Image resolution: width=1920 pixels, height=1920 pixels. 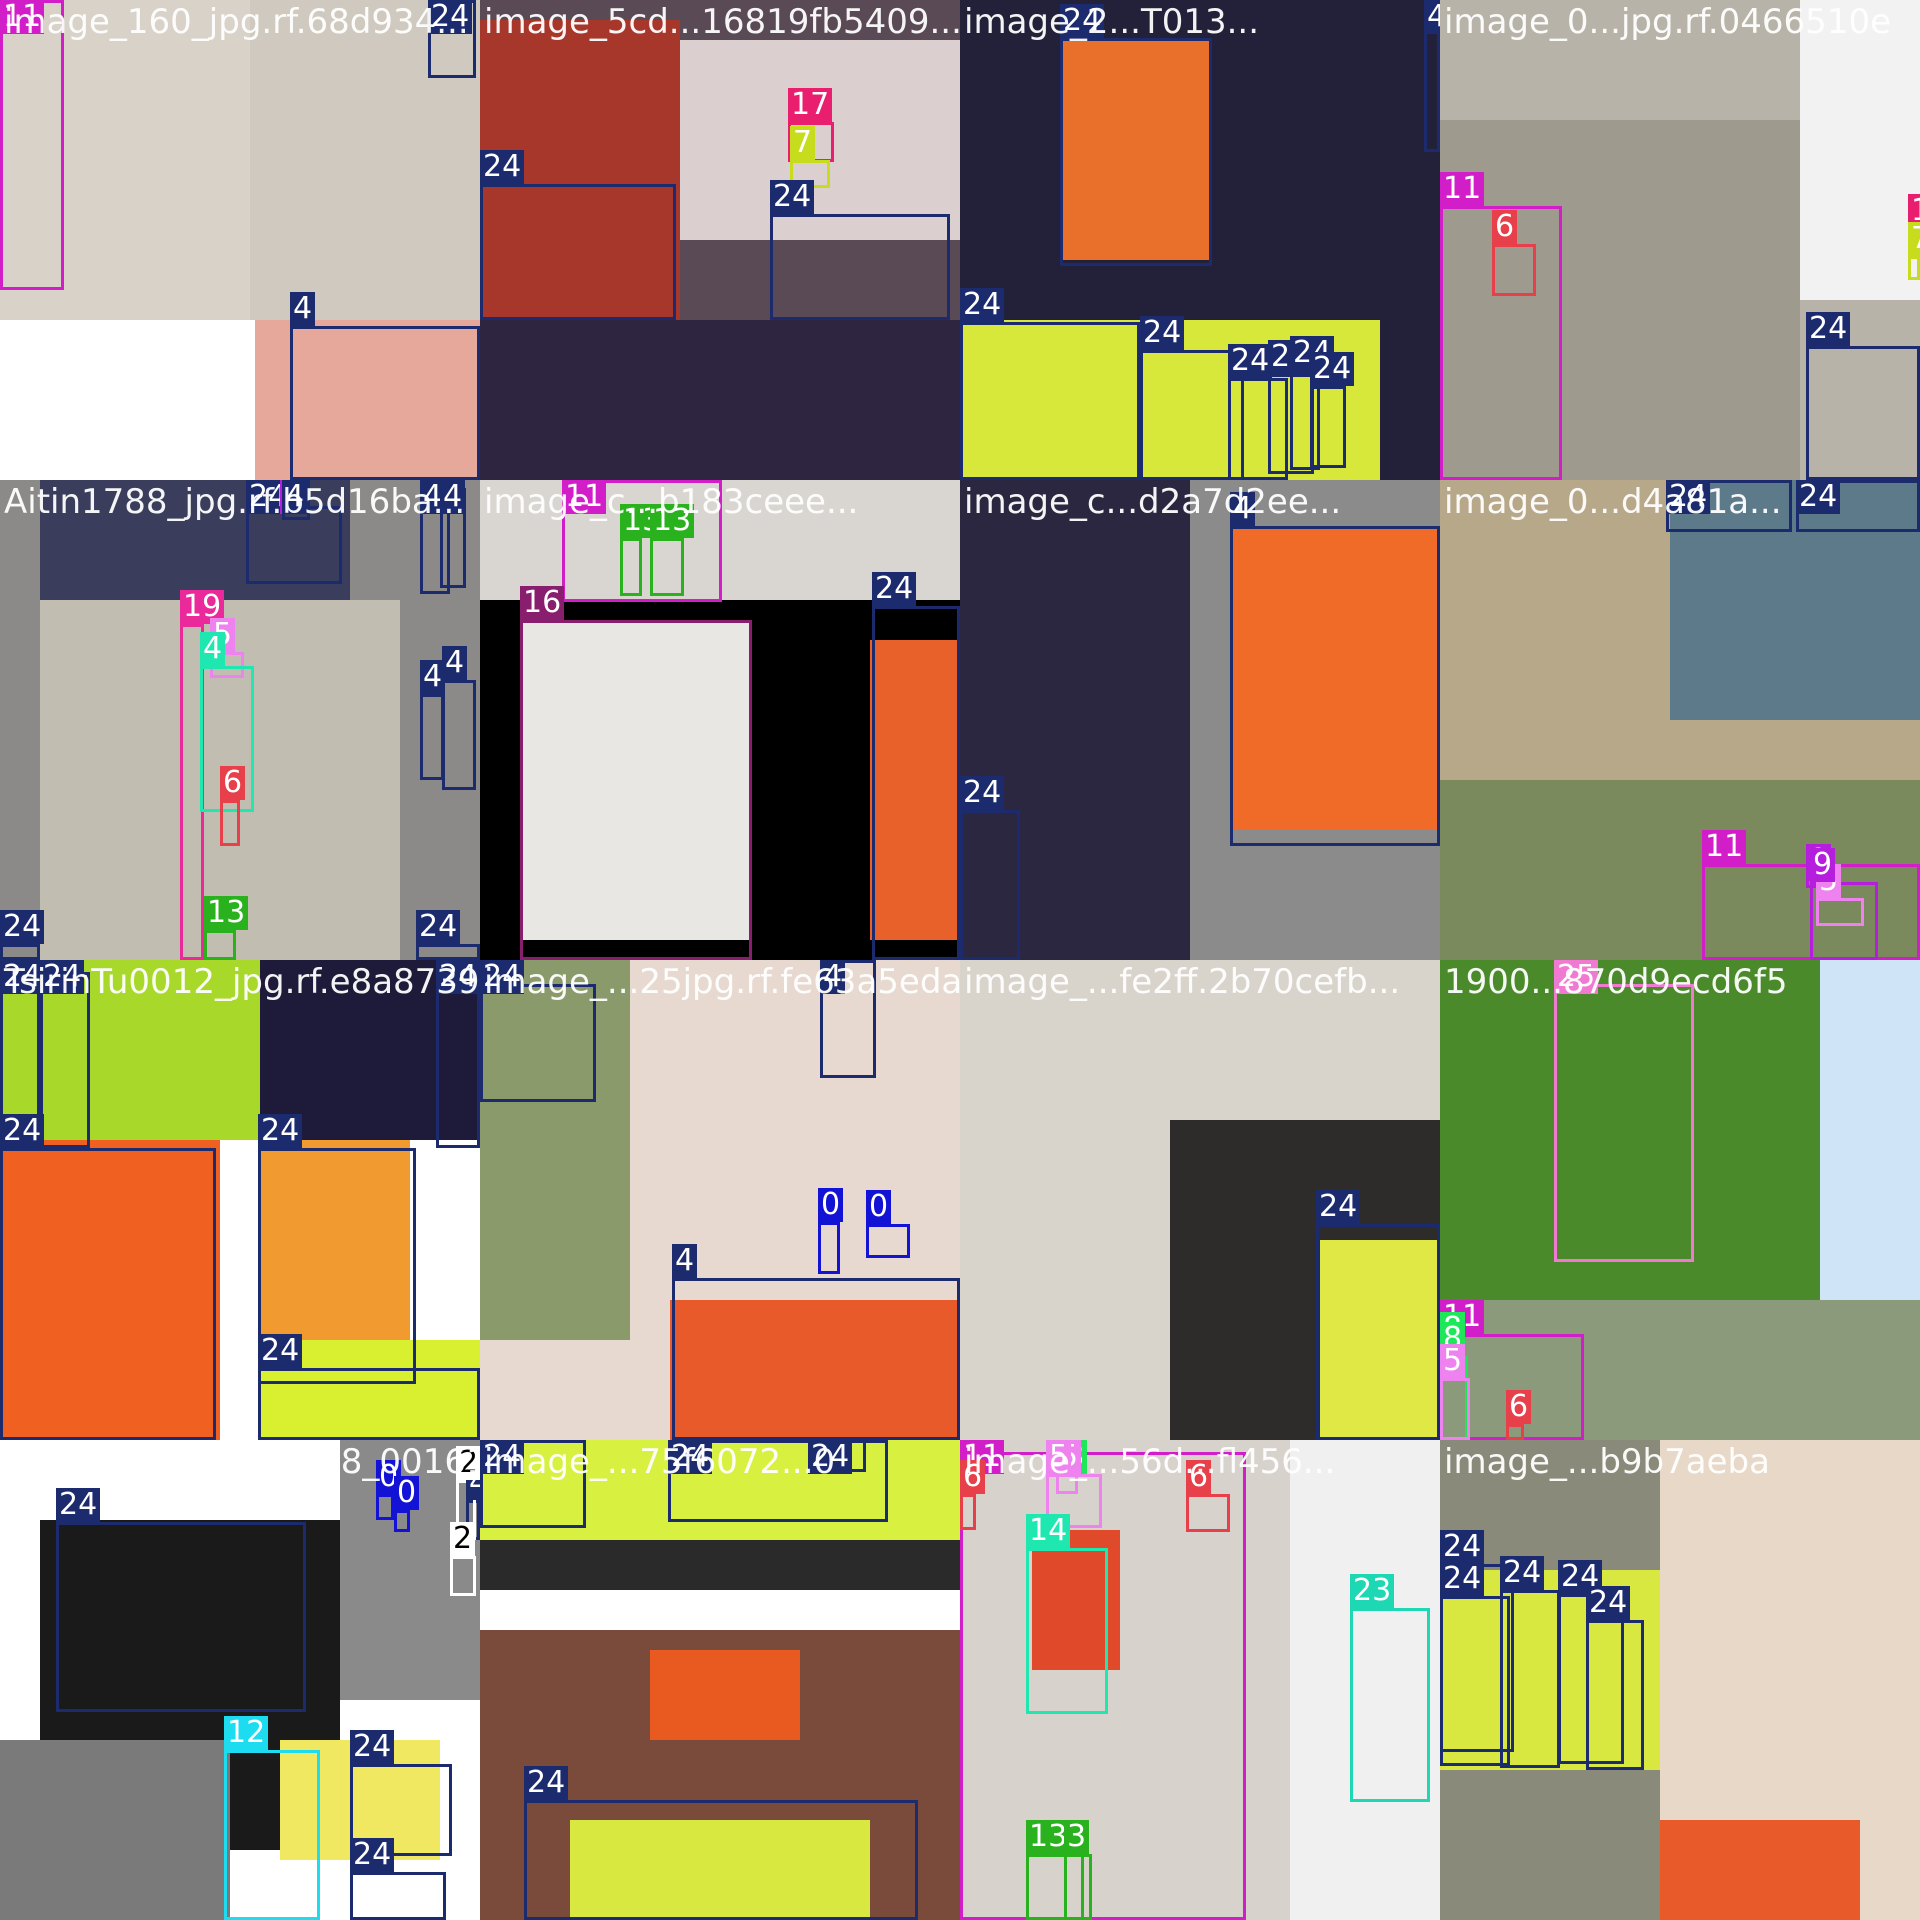 I want to click on bbox-class-label: 25, so click(x=1576, y=977).